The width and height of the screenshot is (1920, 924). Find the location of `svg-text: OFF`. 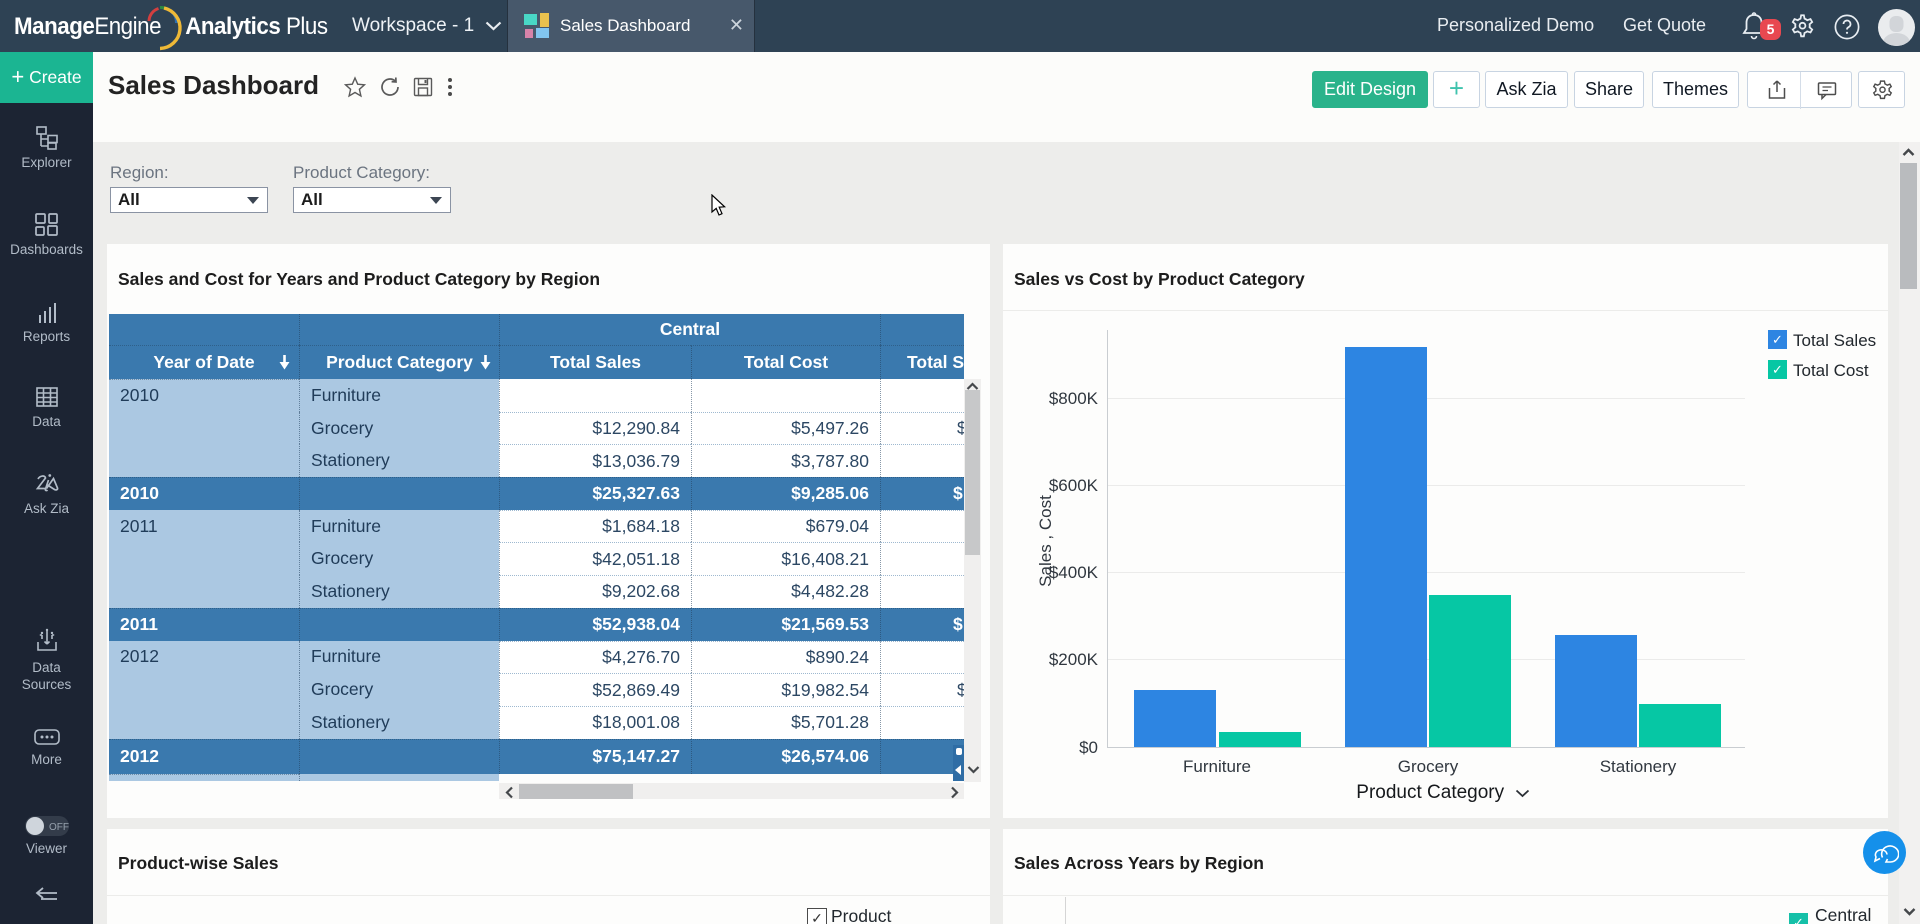

svg-text: OFF is located at coordinates (59, 827).